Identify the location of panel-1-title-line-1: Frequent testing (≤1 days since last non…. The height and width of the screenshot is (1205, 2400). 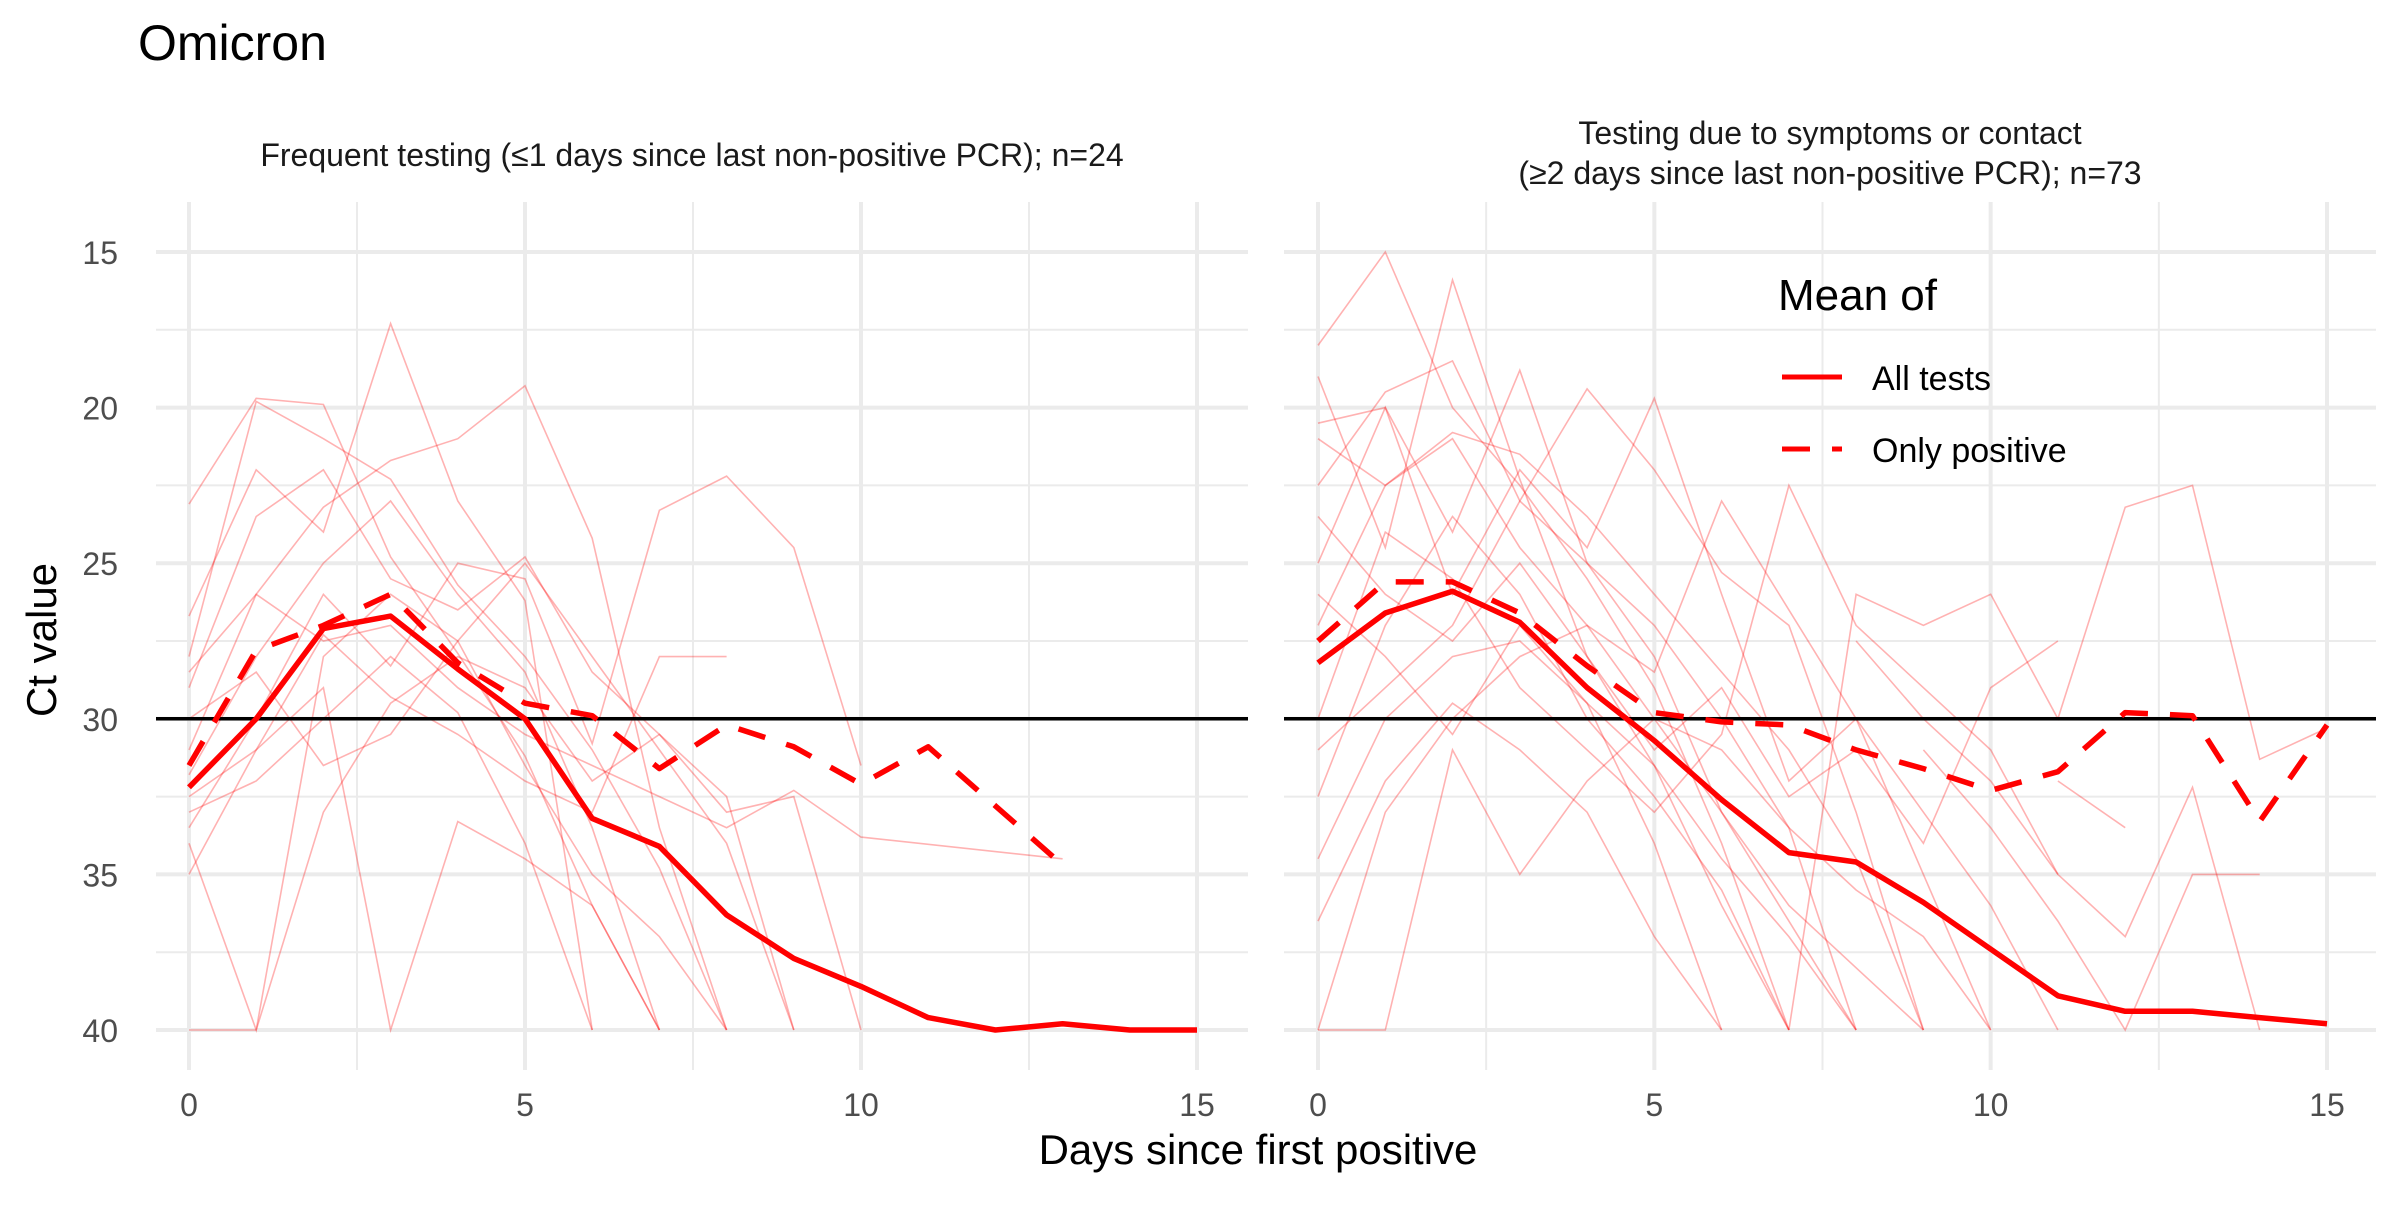
(691, 155).